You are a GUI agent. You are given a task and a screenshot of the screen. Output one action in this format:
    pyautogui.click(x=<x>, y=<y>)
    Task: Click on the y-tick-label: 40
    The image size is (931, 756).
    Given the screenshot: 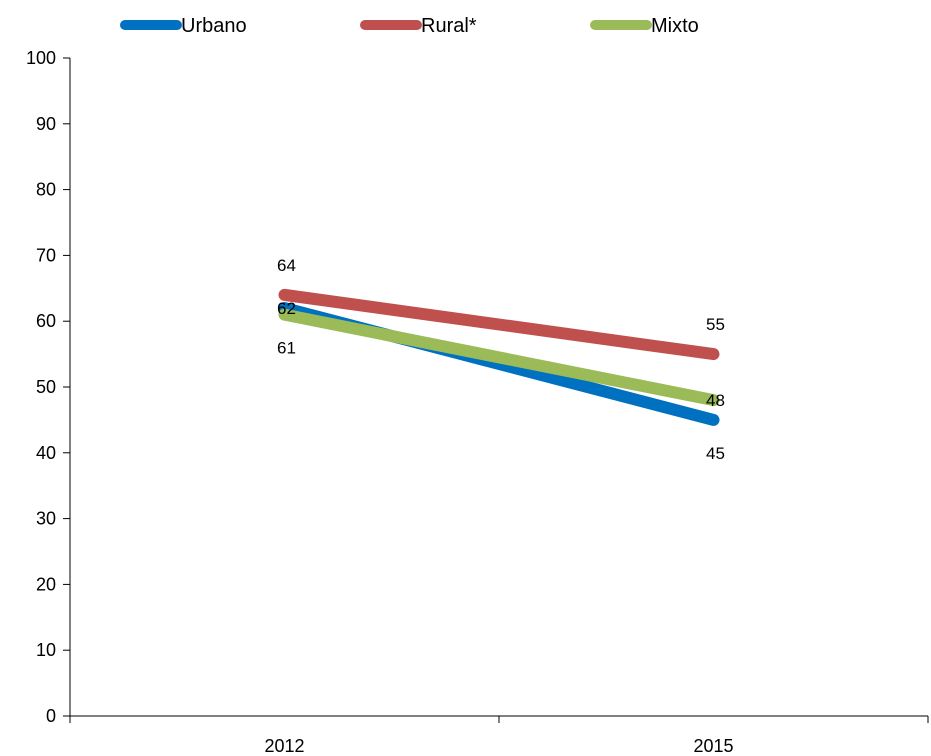 What is the action you would take?
    pyautogui.click(x=46, y=453)
    